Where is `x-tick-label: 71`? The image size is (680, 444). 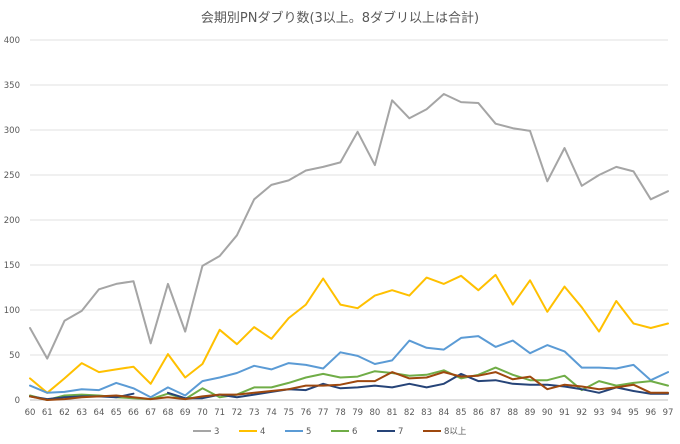
x-tick-label: 71 is located at coordinates (219, 413).